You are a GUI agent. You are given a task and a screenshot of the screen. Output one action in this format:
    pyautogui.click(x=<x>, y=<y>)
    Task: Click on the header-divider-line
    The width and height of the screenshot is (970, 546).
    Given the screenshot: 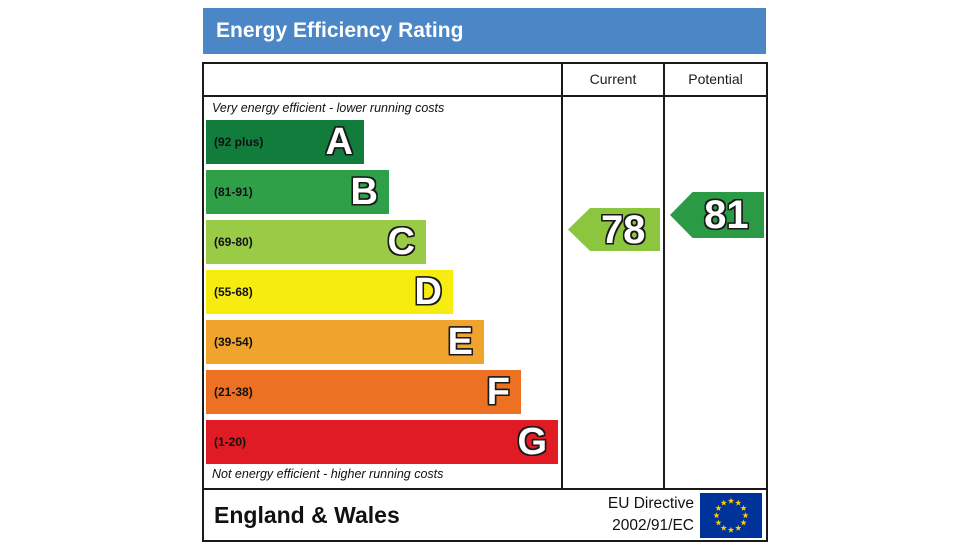 What is the action you would take?
    pyautogui.click(x=485, y=96)
    